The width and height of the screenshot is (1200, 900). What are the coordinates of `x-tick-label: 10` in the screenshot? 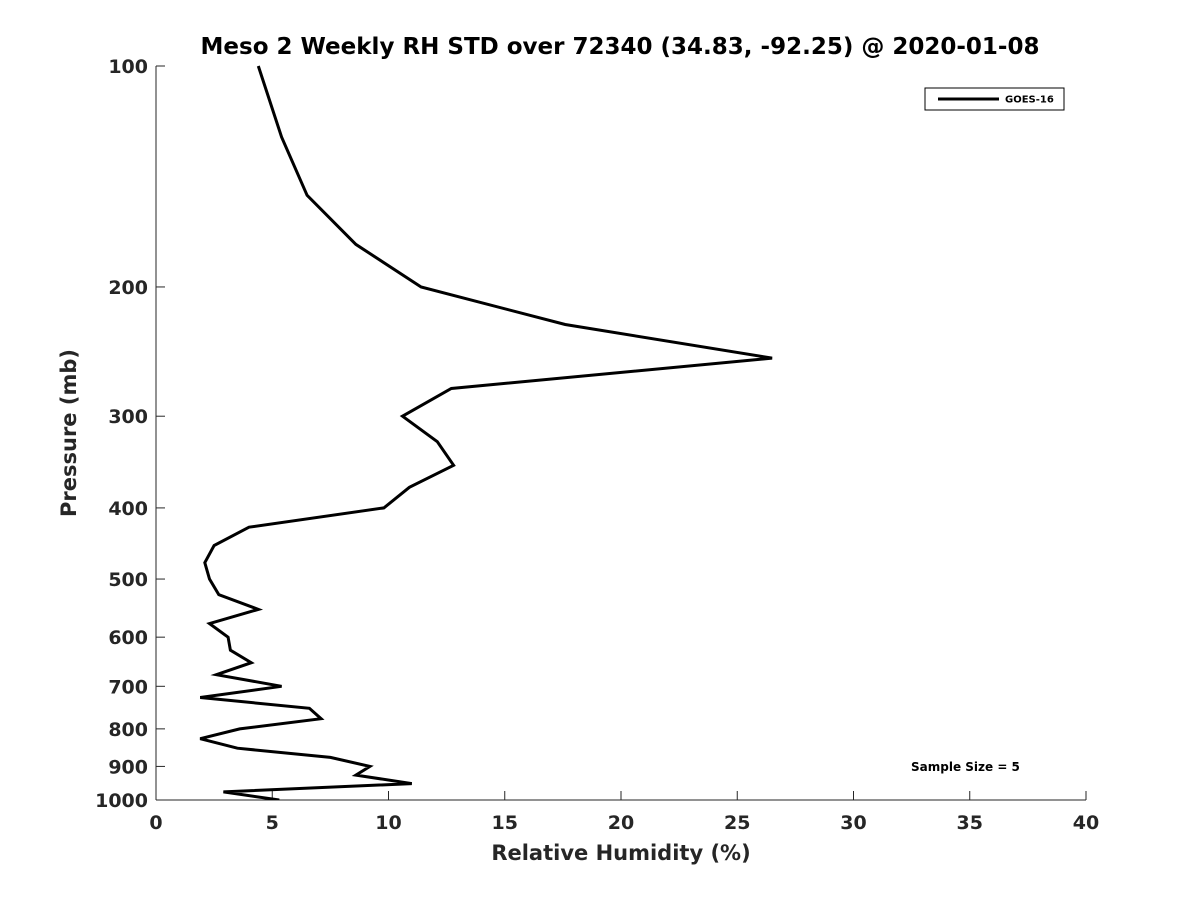 It's located at (388, 823).